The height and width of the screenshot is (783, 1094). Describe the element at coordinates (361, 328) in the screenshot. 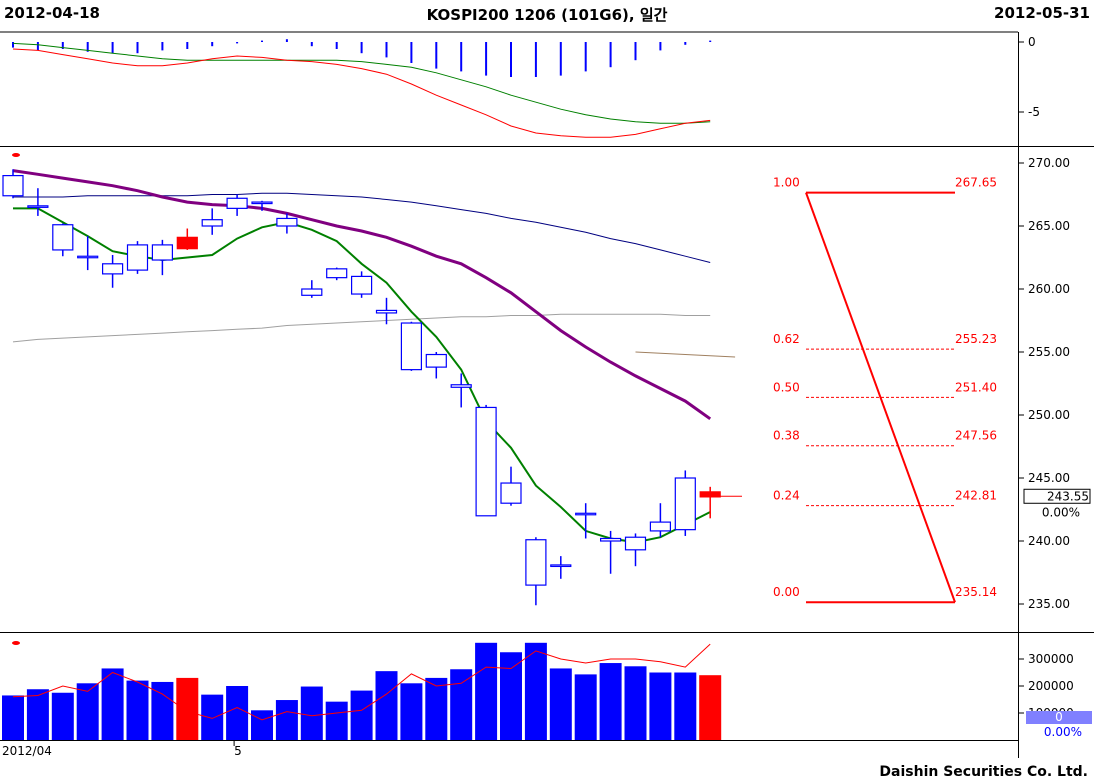

I see `ma120-line` at that location.